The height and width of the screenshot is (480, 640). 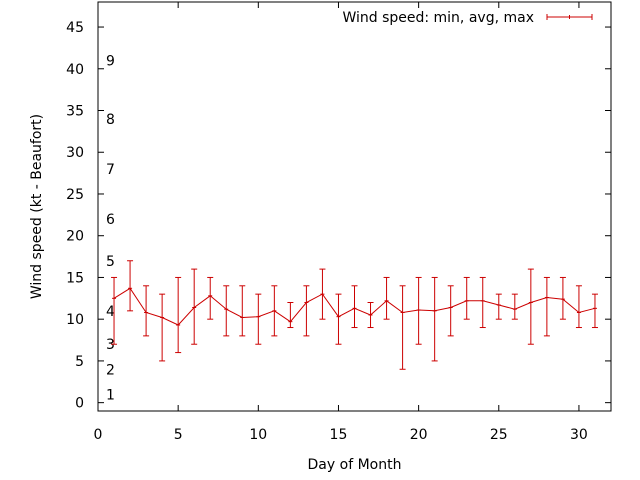 I want to click on legend: Wind speed: min, avg, max, so click(x=467, y=18).